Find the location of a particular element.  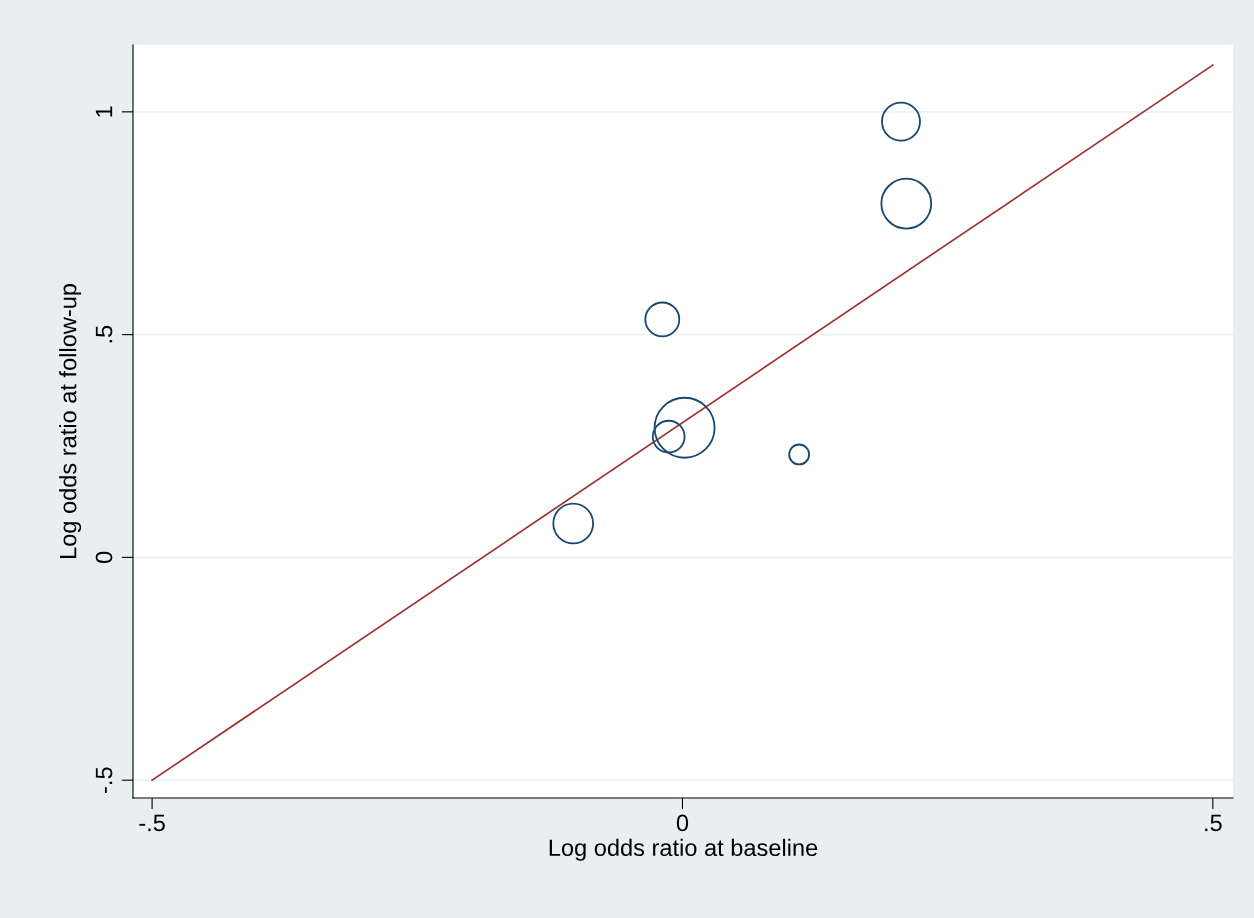

x-axis-title: Log odds ratio at baseline is located at coordinates (683, 849).